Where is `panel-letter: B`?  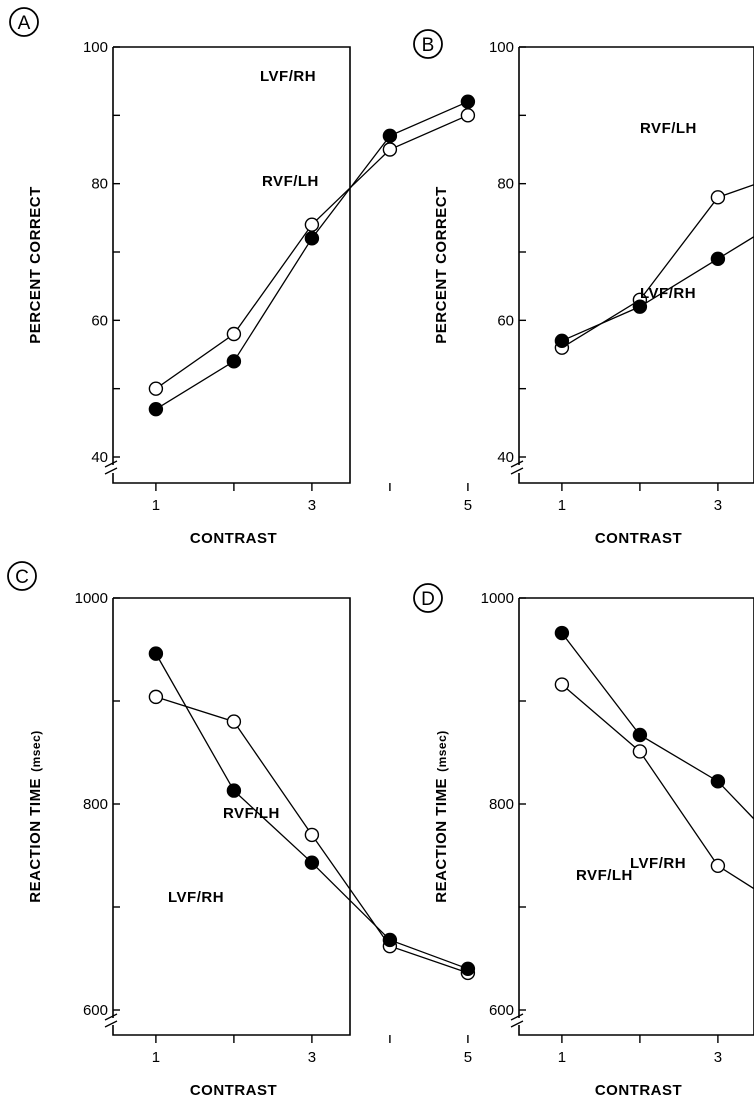
panel-letter: B is located at coordinates (428, 45).